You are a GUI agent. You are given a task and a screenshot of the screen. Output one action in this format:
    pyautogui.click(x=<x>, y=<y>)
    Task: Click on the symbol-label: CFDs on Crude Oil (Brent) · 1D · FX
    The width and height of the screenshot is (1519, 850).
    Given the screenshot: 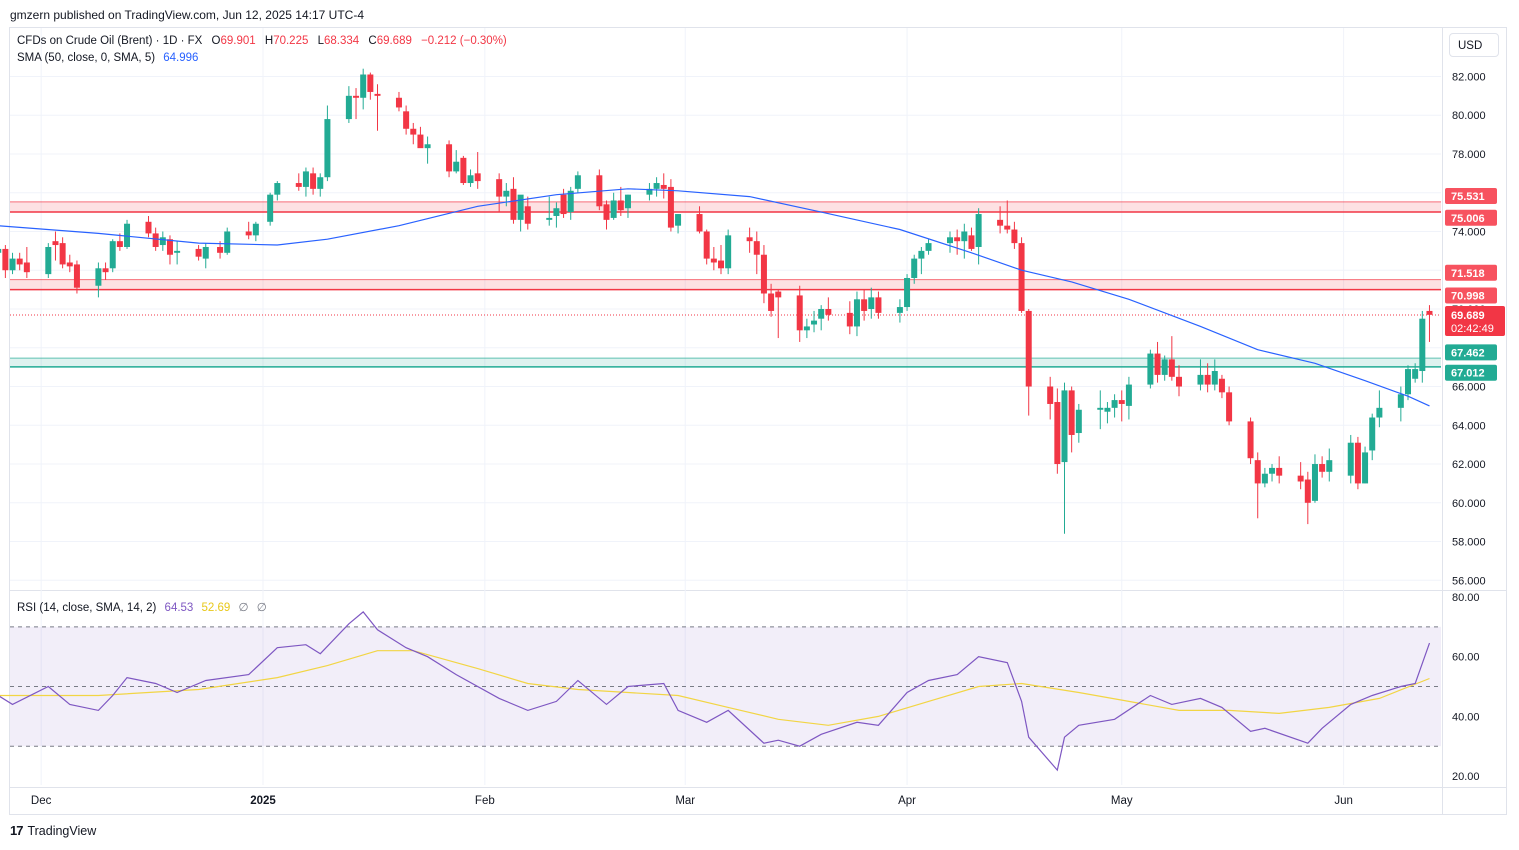 What is the action you would take?
    pyautogui.click(x=110, y=41)
    